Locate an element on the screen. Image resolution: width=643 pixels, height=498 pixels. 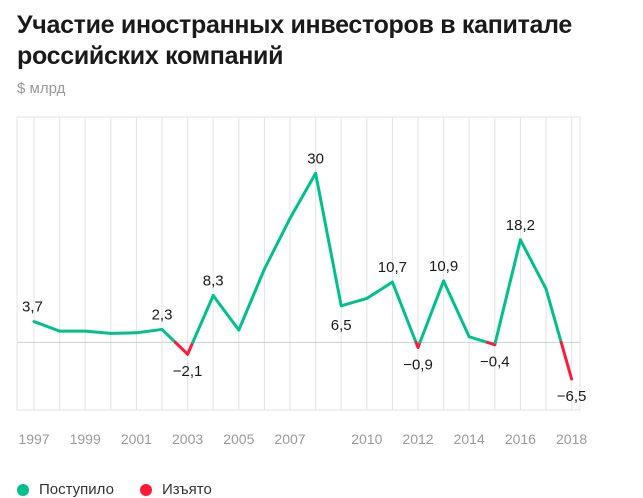
data-label: −0,4 is located at coordinates (495, 362).